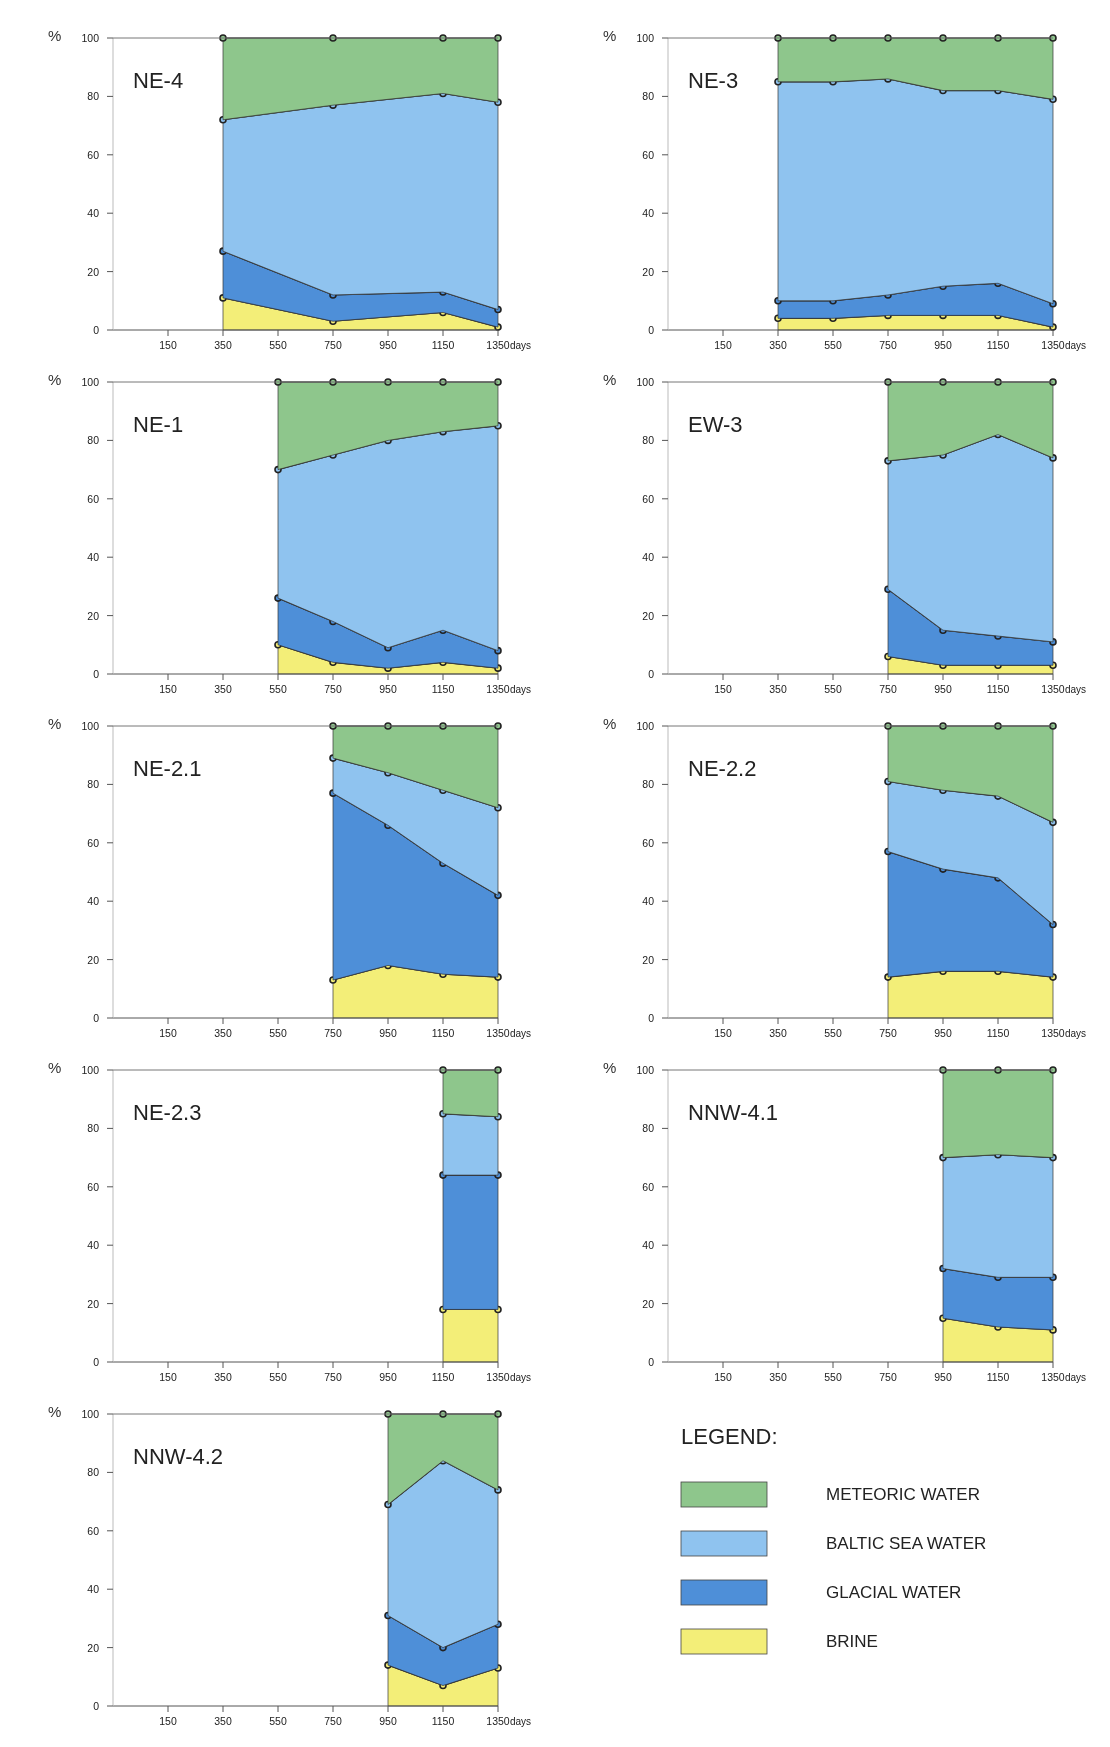 The width and height of the screenshot is (1110, 1747). I want to click on text: BRINE, so click(852, 1641).